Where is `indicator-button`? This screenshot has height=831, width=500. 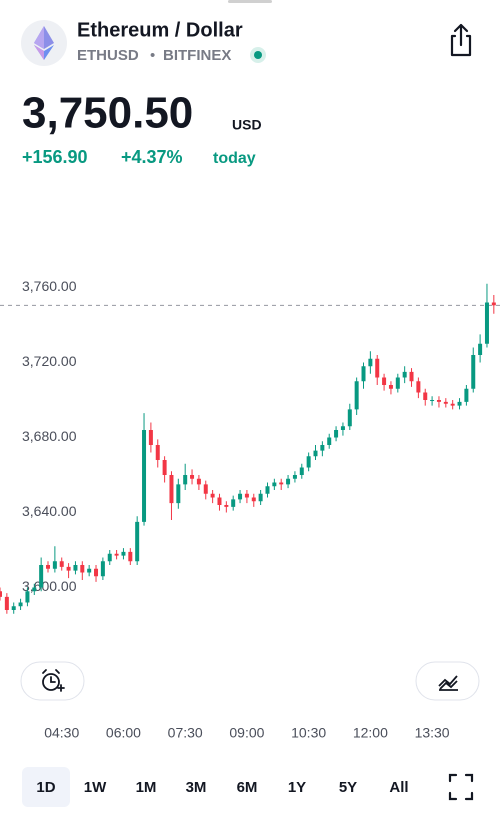 indicator-button is located at coordinates (447, 681).